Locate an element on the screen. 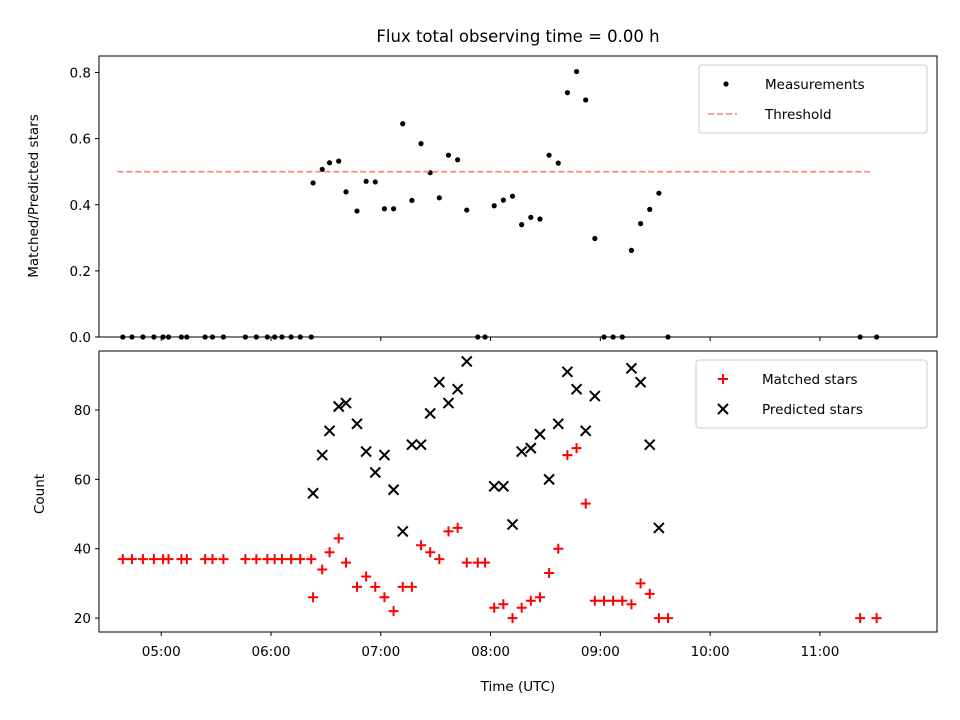 The height and width of the screenshot is (720, 960). y-tick-label: 0.2 is located at coordinates (80, 272).